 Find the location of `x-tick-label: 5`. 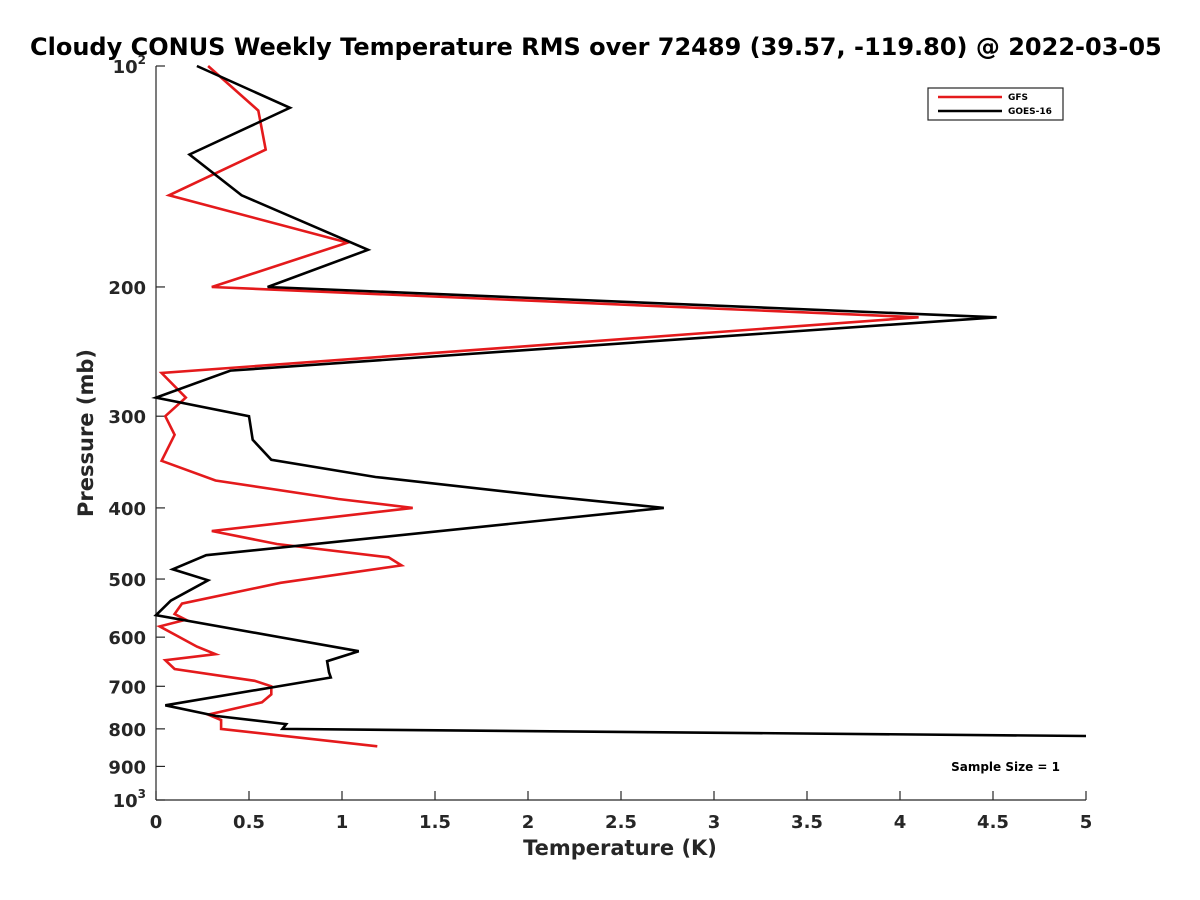

x-tick-label: 5 is located at coordinates (1086, 822).